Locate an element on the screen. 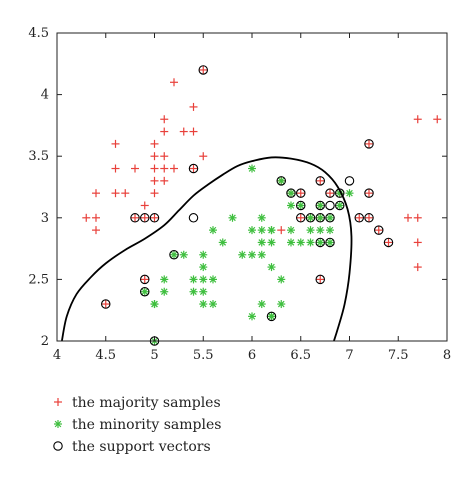 This screenshot has height=481, width=474. legend-label: the support vectors is located at coordinates (141, 447).